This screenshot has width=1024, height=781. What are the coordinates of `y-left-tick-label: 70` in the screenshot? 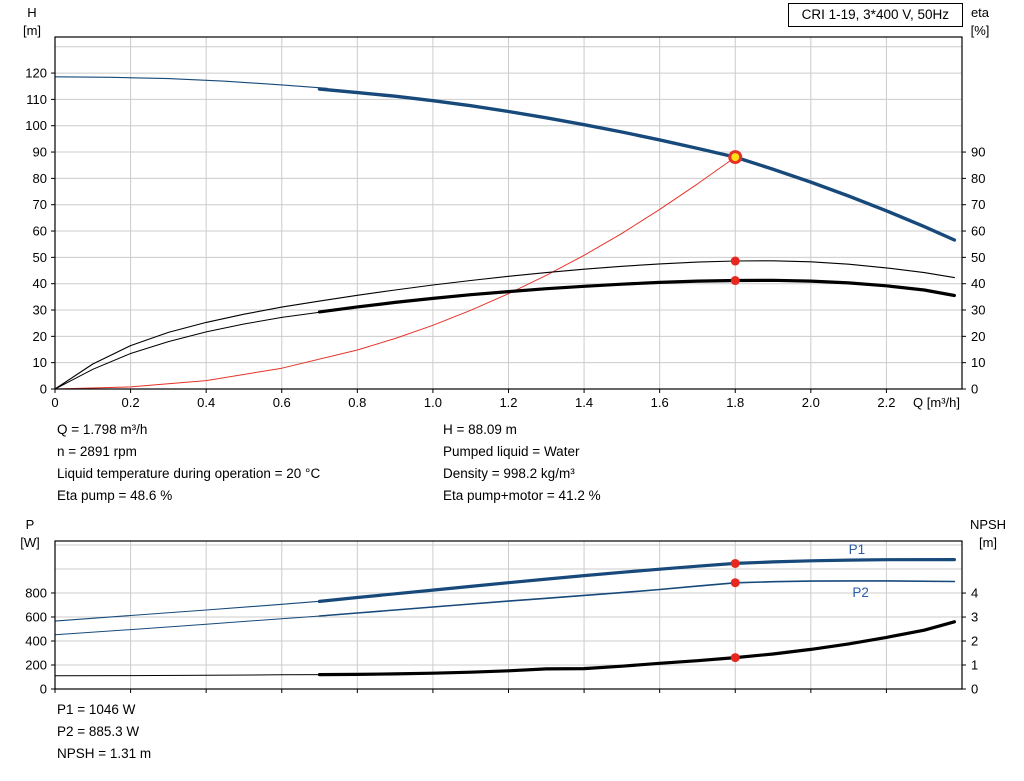 It's located at (40, 204).